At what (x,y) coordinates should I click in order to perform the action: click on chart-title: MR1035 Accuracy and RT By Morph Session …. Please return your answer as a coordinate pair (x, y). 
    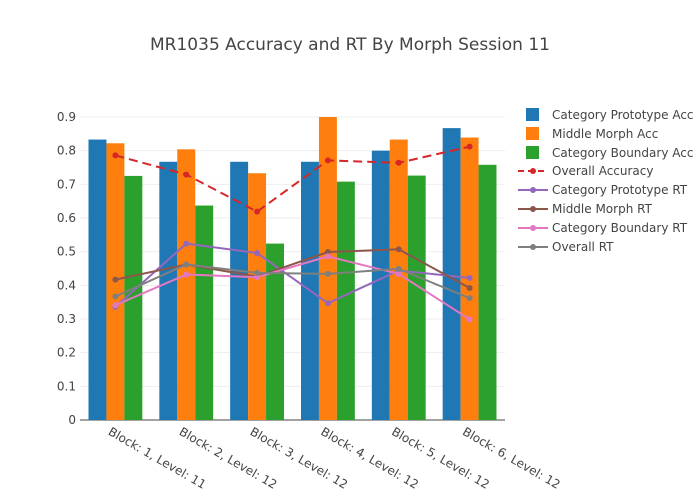
    Looking at the image, I should click on (350, 45).